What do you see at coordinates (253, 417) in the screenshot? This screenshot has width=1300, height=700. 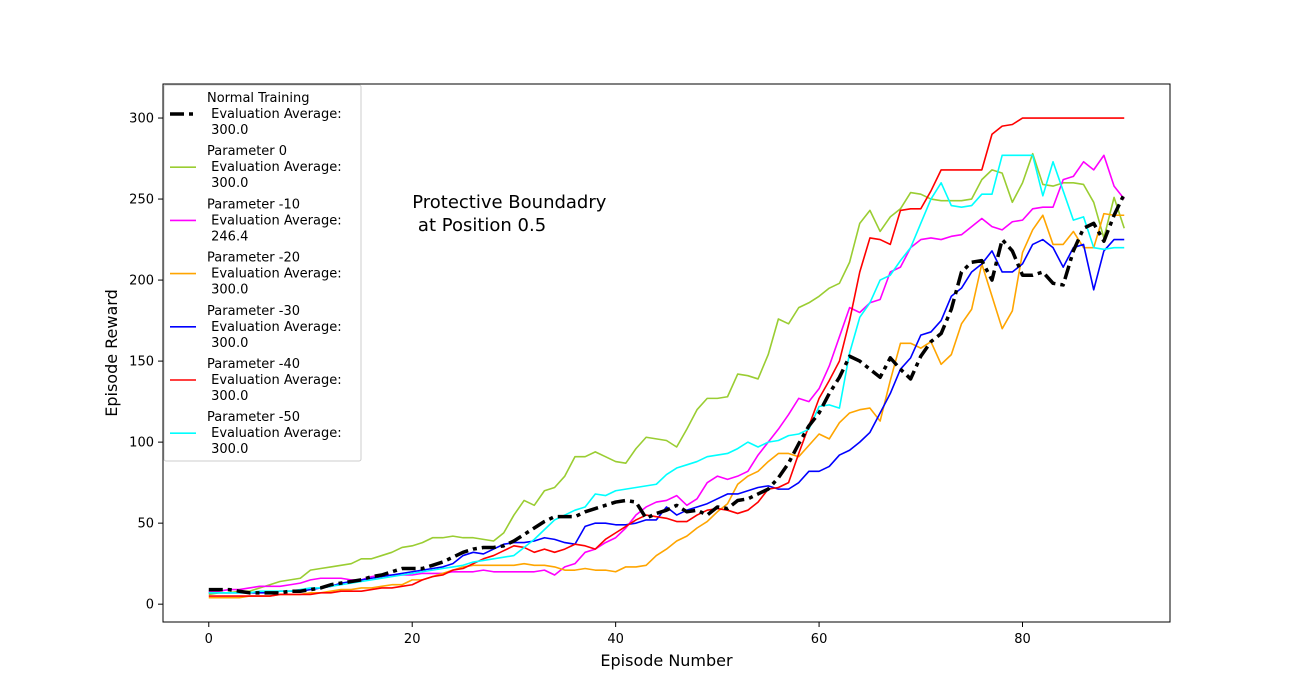 I see `legend-label-line: Parameter -50` at bounding box center [253, 417].